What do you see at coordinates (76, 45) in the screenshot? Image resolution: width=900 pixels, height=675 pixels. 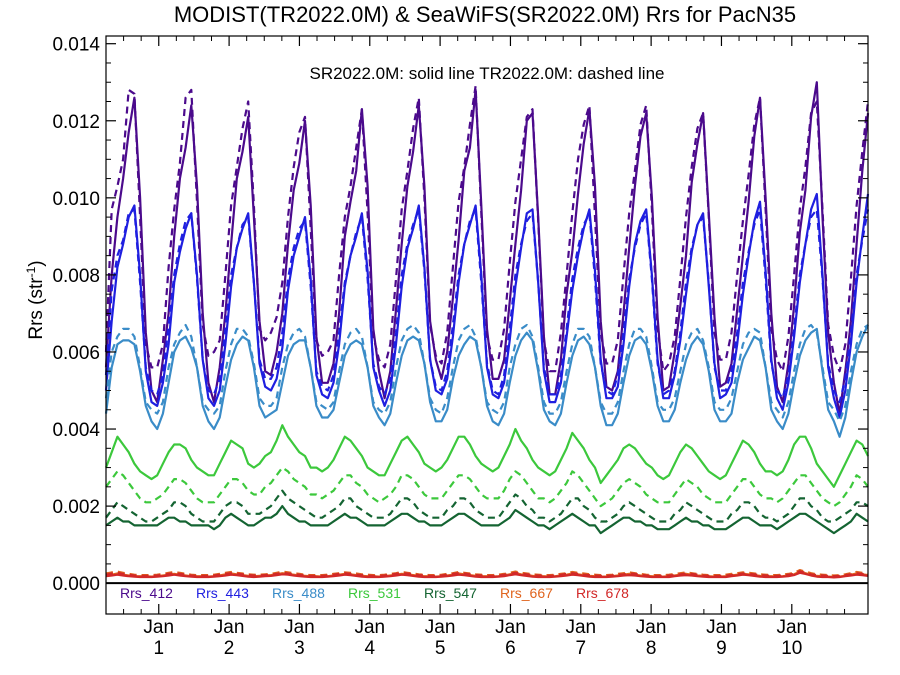 I see `y-tick-label: 0.014` at bounding box center [76, 45].